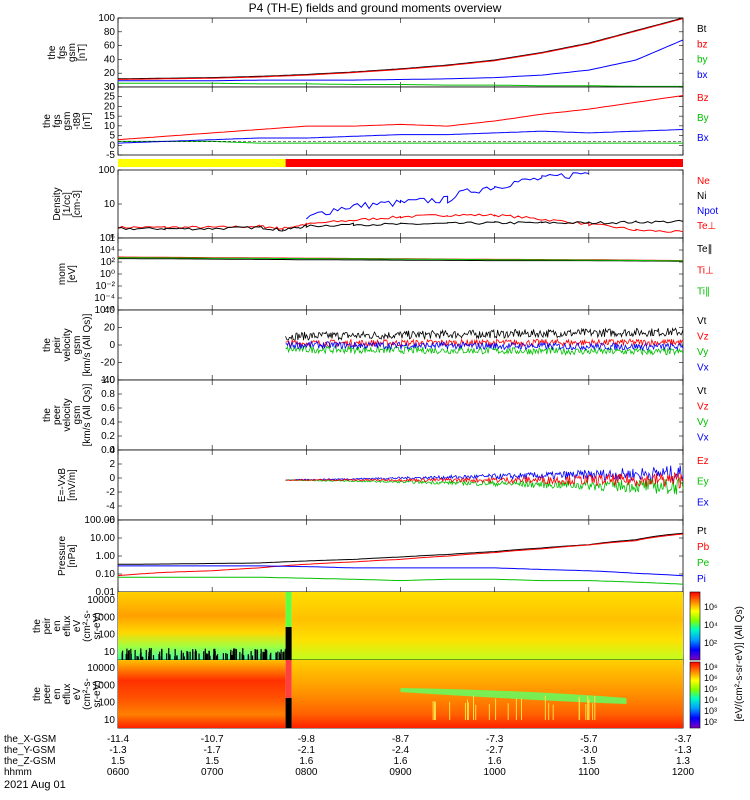  What do you see at coordinates (37, 694) in the screenshot?
I see `y-axis-label: the` at bounding box center [37, 694].